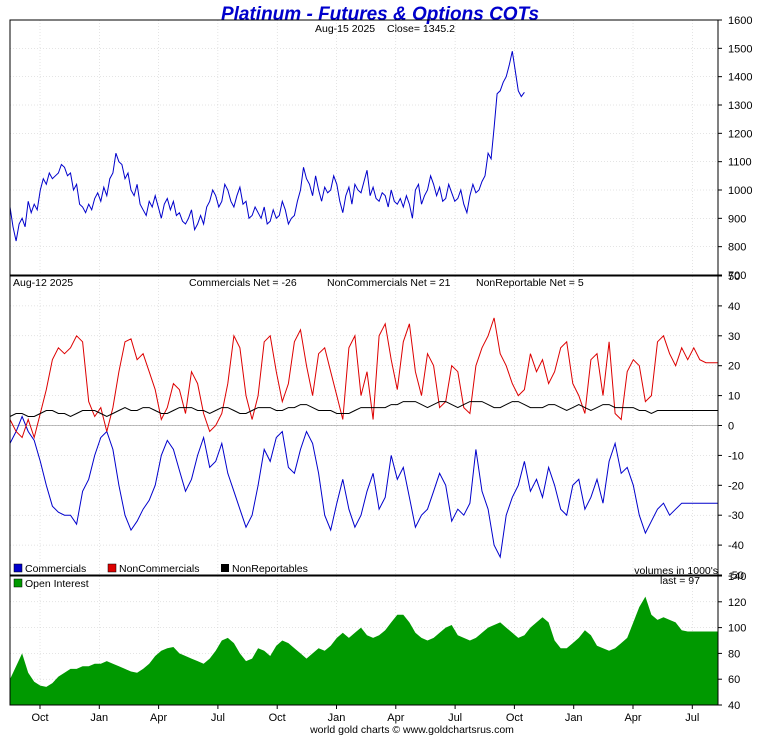 The height and width of the screenshot is (735, 760). What do you see at coordinates (57, 584) in the screenshot?
I see `open-interest-legend-label: Open Interest` at bounding box center [57, 584].